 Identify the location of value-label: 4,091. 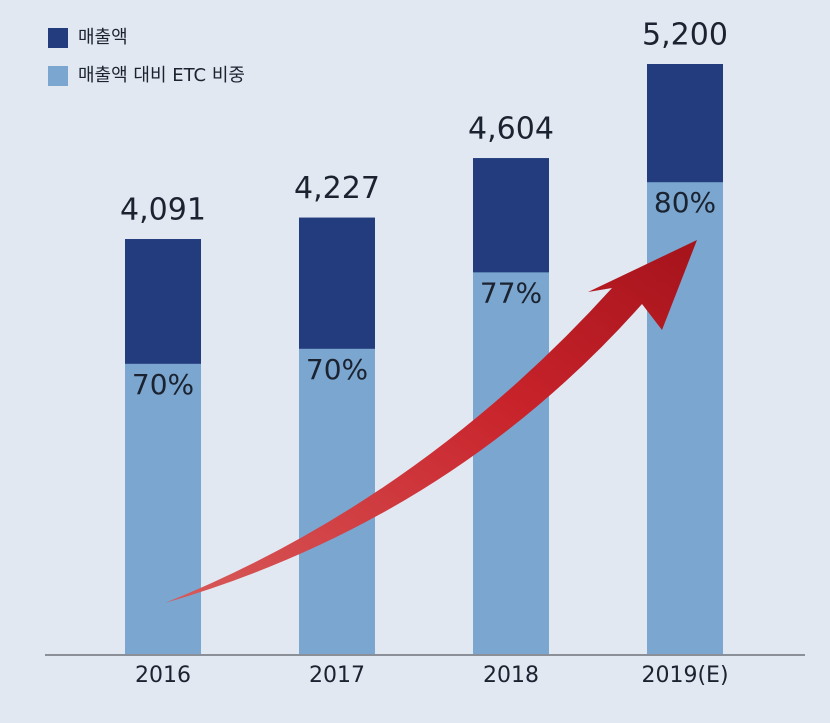
(163, 210).